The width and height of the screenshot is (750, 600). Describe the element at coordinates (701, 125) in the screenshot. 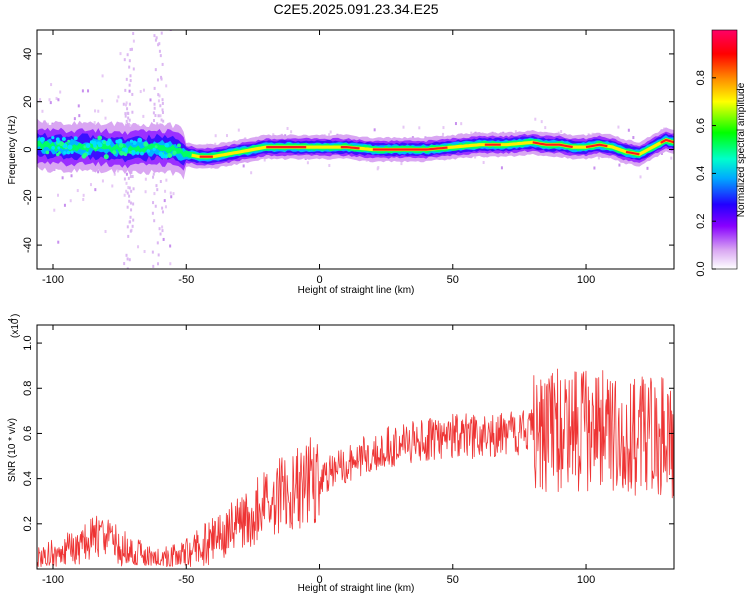

I see `colorbar-tick-label: 0.6` at that location.